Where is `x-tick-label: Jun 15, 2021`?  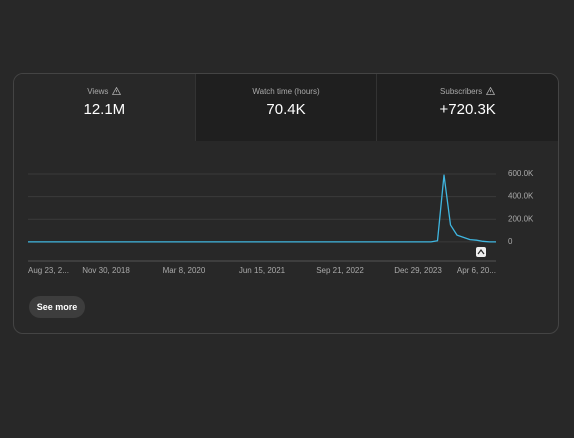
x-tick-label: Jun 15, 2021 is located at coordinates (262, 270).